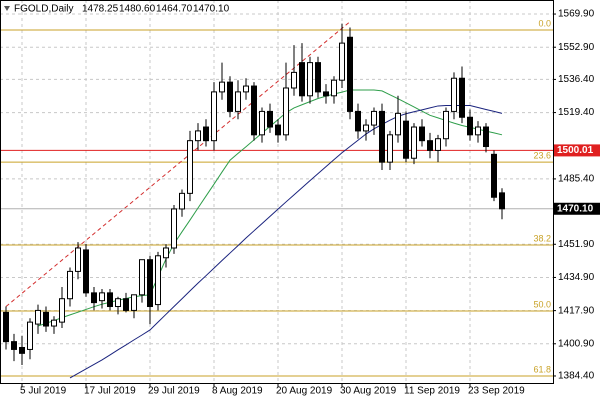 The height and width of the screenshot is (400, 600). What do you see at coordinates (304, 391) in the screenshot?
I see `x-tick-label: 20 Aug 2019` at bounding box center [304, 391].